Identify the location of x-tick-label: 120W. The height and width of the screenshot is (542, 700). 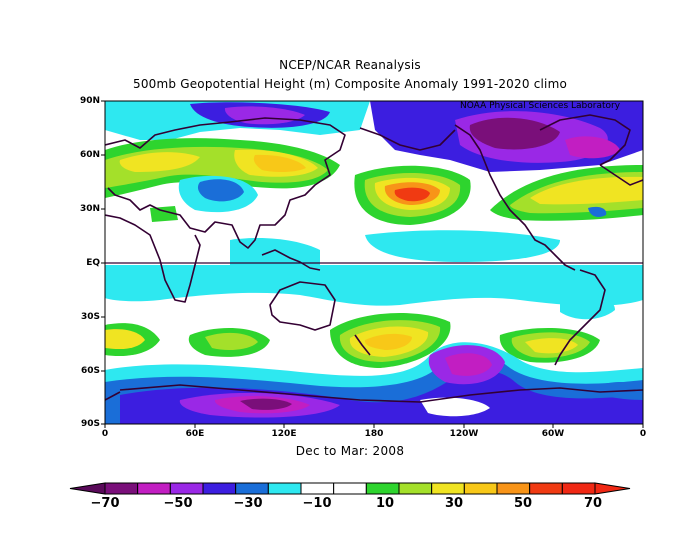
(464, 434).